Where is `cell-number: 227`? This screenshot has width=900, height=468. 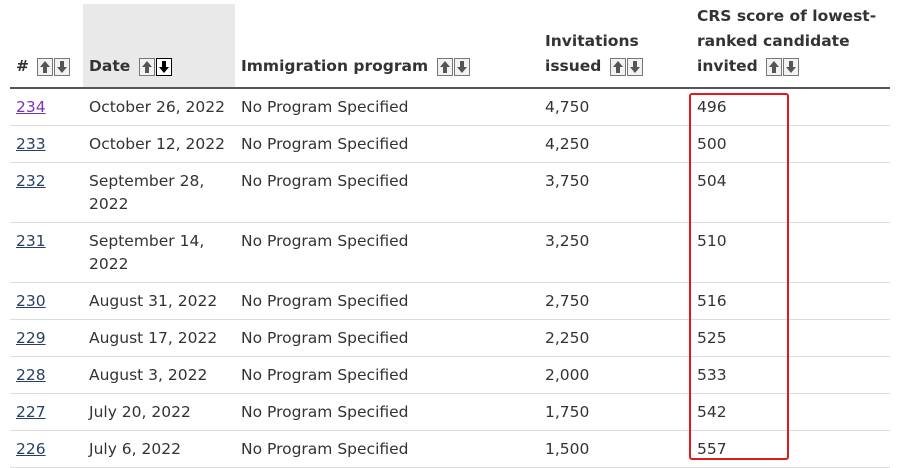 cell-number: 227 is located at coordinates (46, 412).